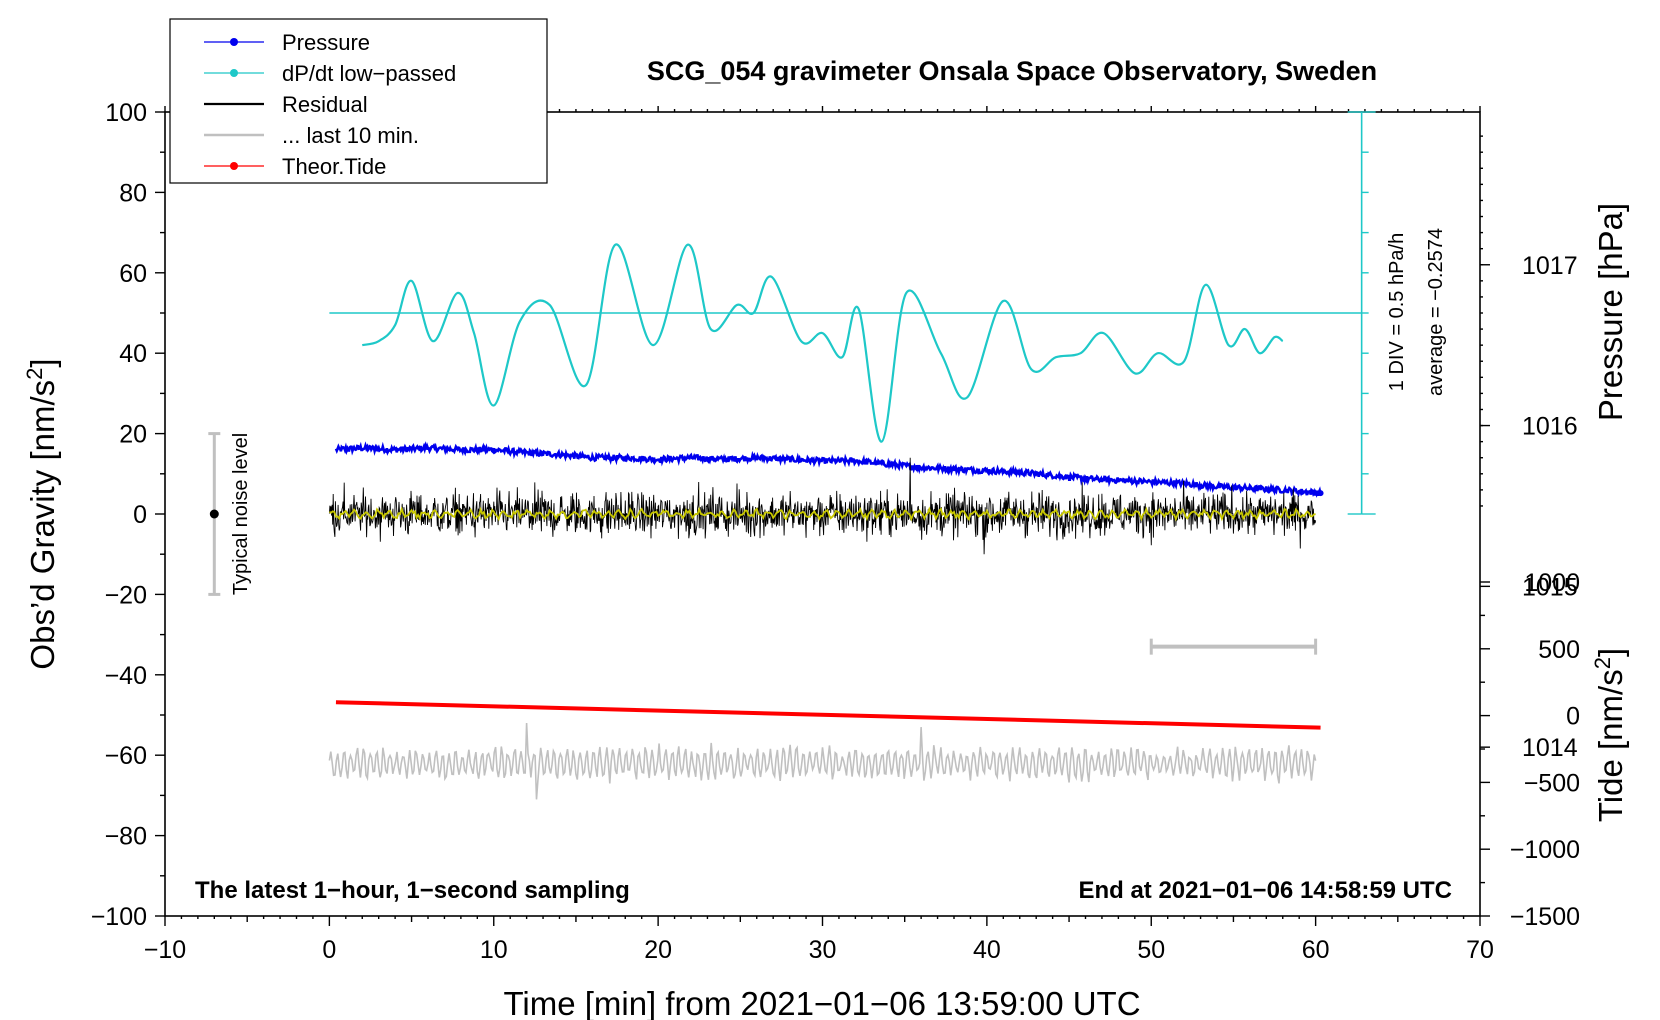 This screenshot has width=1660, height=1020. What do you see at coordinates (369, 73) in the screenshot?
I see `legend-label: dP/dt low−passed` at bounding box center [369, 73].